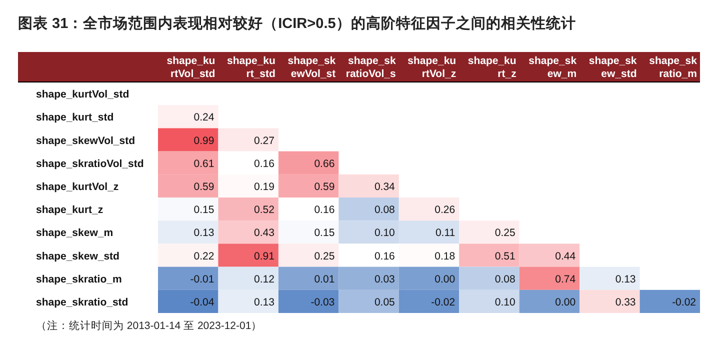  What do you see at coordinates (432, 67) in the screenshot?
I see `x-tick-label: shape_kurtVol_z` at bounding box center [432, 67].